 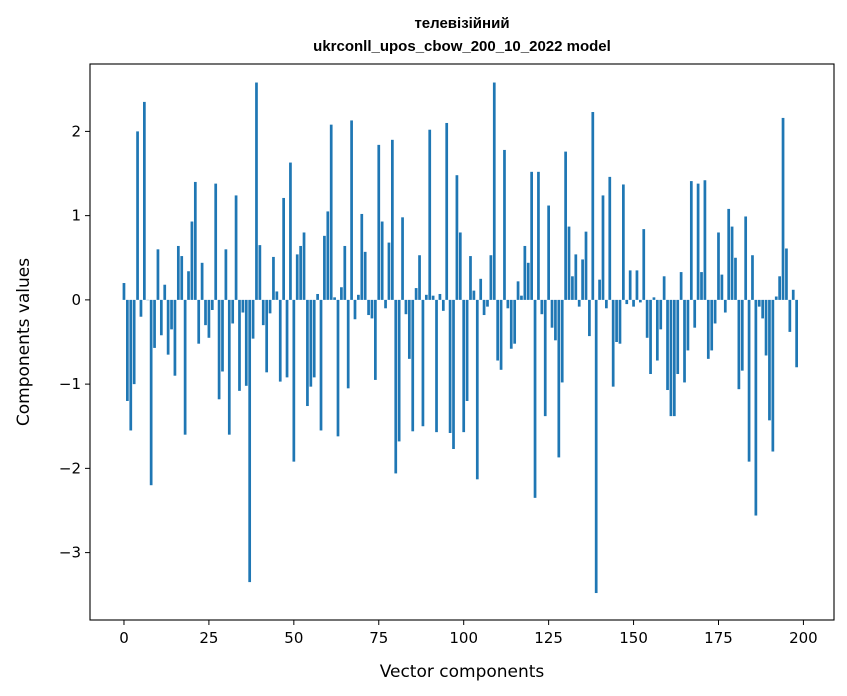 What do you see at coordinates (76, 216) in the screenshot?
I see `y-tick-label: 1` at bounding box center [76, 216].